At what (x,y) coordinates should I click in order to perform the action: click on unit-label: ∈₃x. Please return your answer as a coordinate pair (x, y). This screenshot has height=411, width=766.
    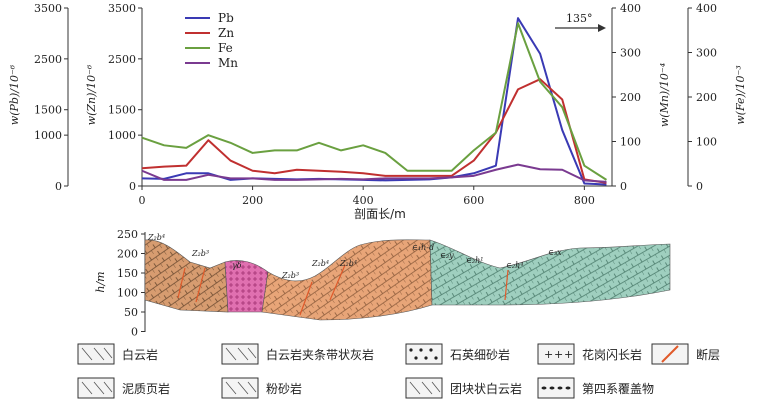
    Looking at the image, I should click on (555, 252).